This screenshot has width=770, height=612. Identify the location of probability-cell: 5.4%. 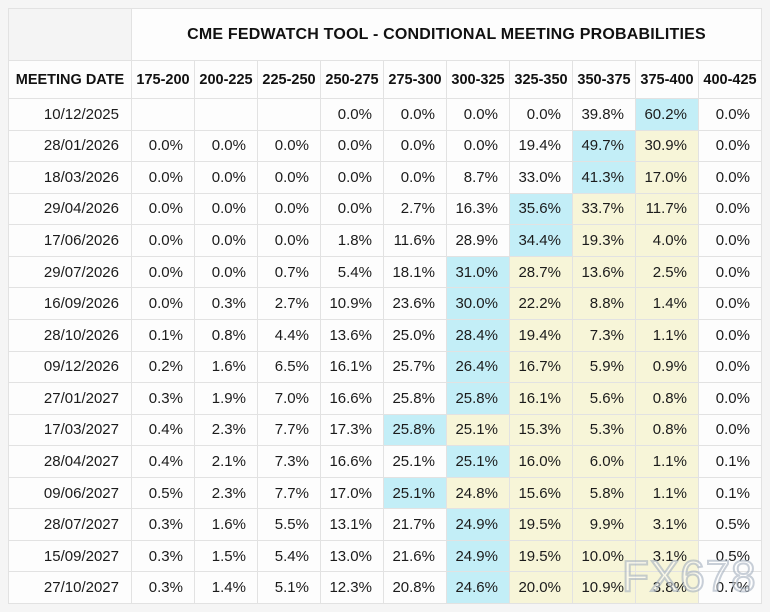
(352, 272).